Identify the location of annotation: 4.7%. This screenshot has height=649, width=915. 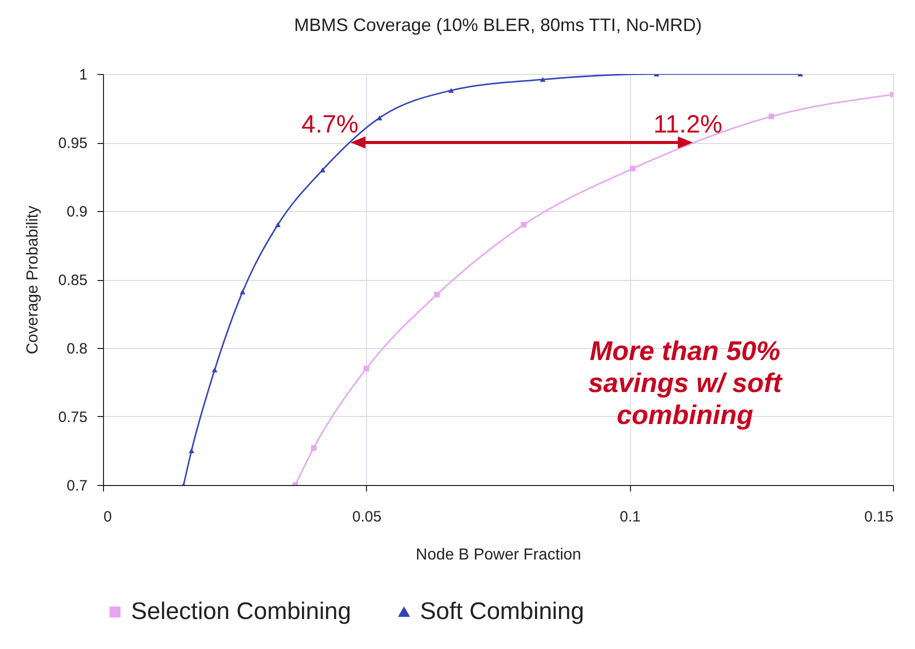
(330, 124).